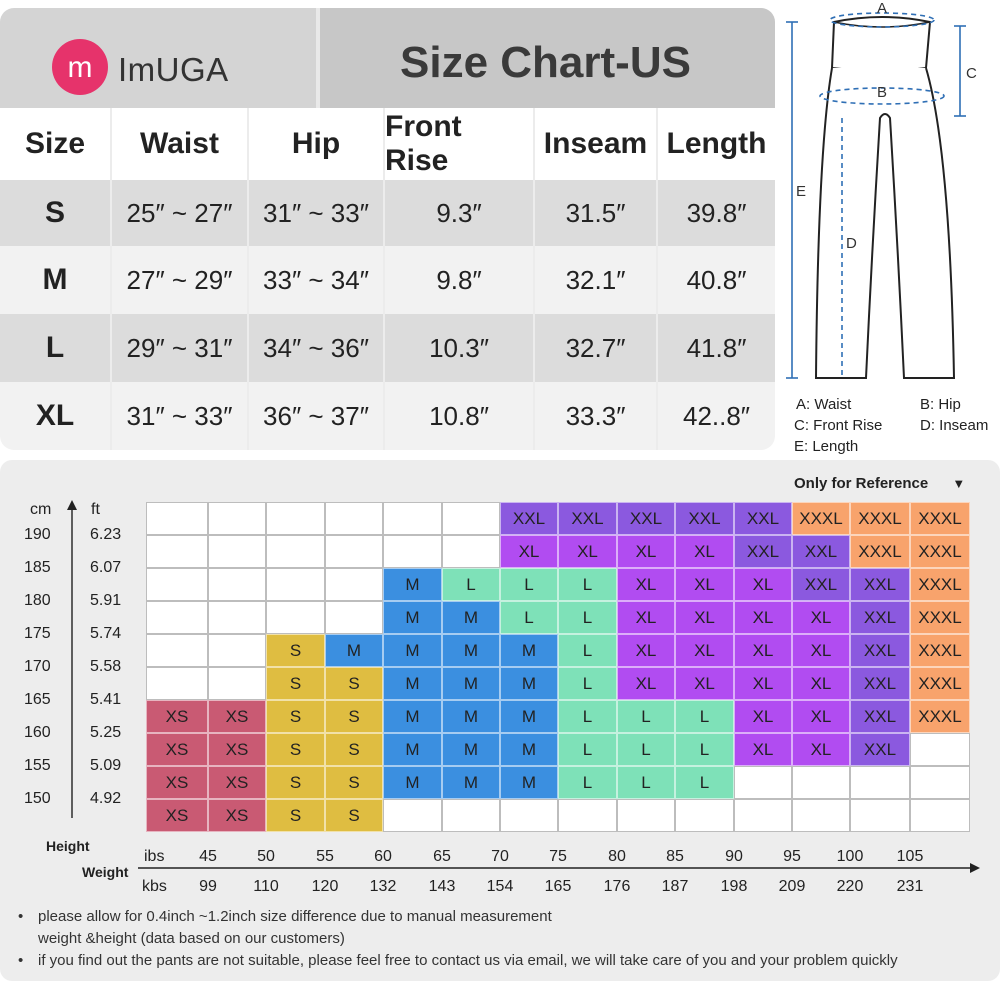 Image resolution: width=1000 pixels, height=981 pixels. What do you see at coordinates (838, 425) in the screenshot?
I see `legend-front-rise: C: Front Rise` at bounding box center [838, 425].